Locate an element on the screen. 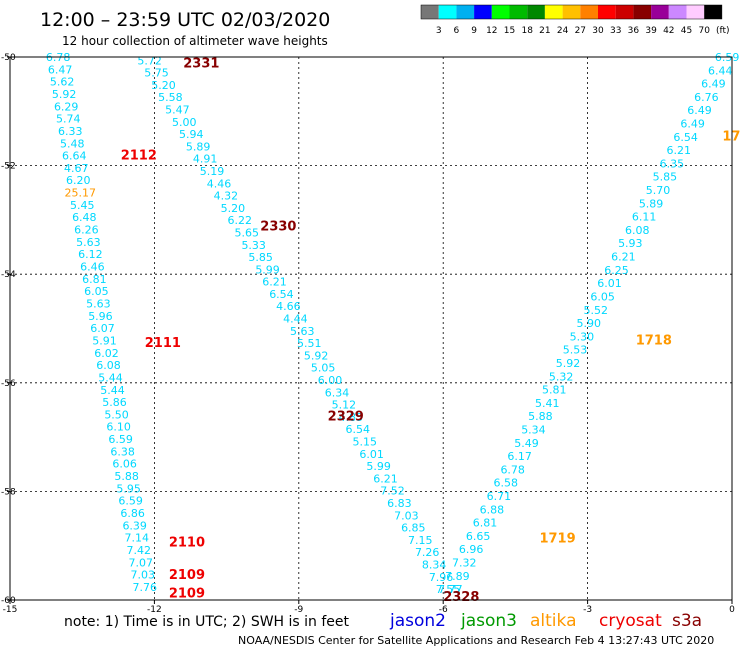 Image resolution: width=740 pixels, height=650 pixels. wave-height-value: 6.12 is located at coordinates (90, 254).